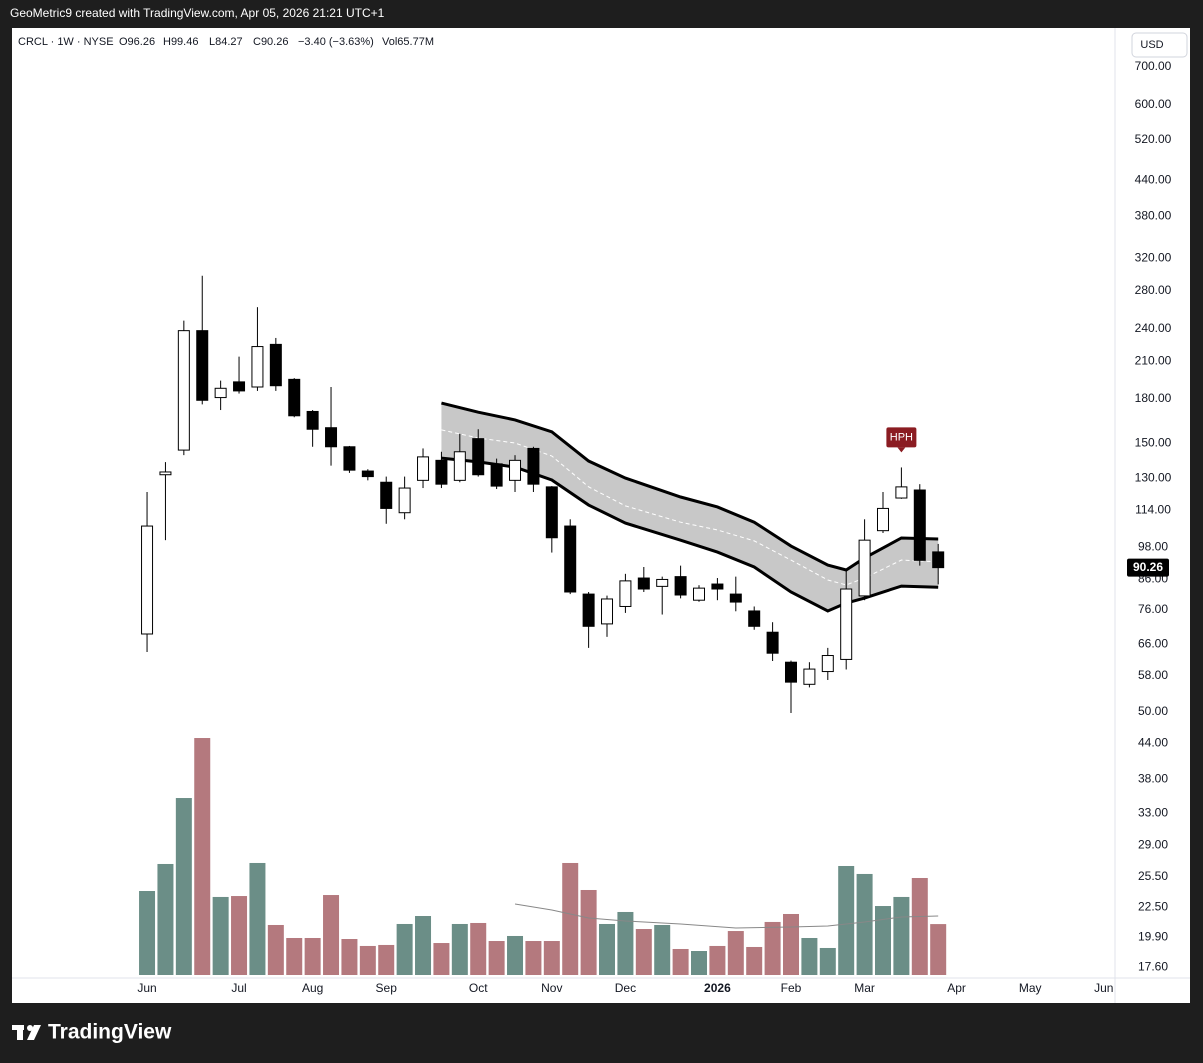 The height and width of the screenshot is (1063, 1203). I want to click on band-middle, so click(690, 507).